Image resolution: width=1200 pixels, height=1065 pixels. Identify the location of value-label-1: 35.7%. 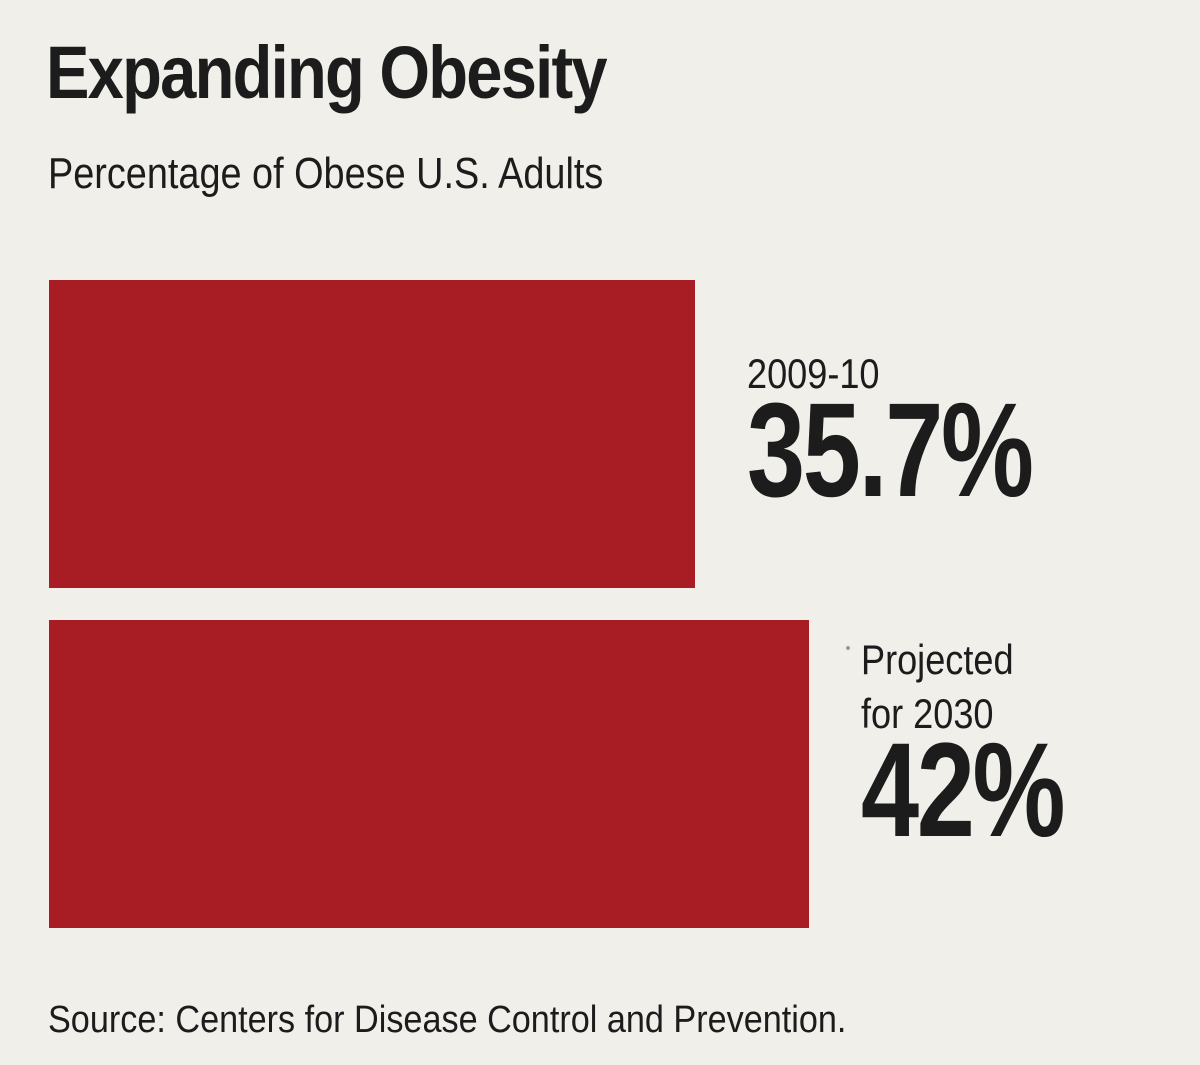
(889, 450).